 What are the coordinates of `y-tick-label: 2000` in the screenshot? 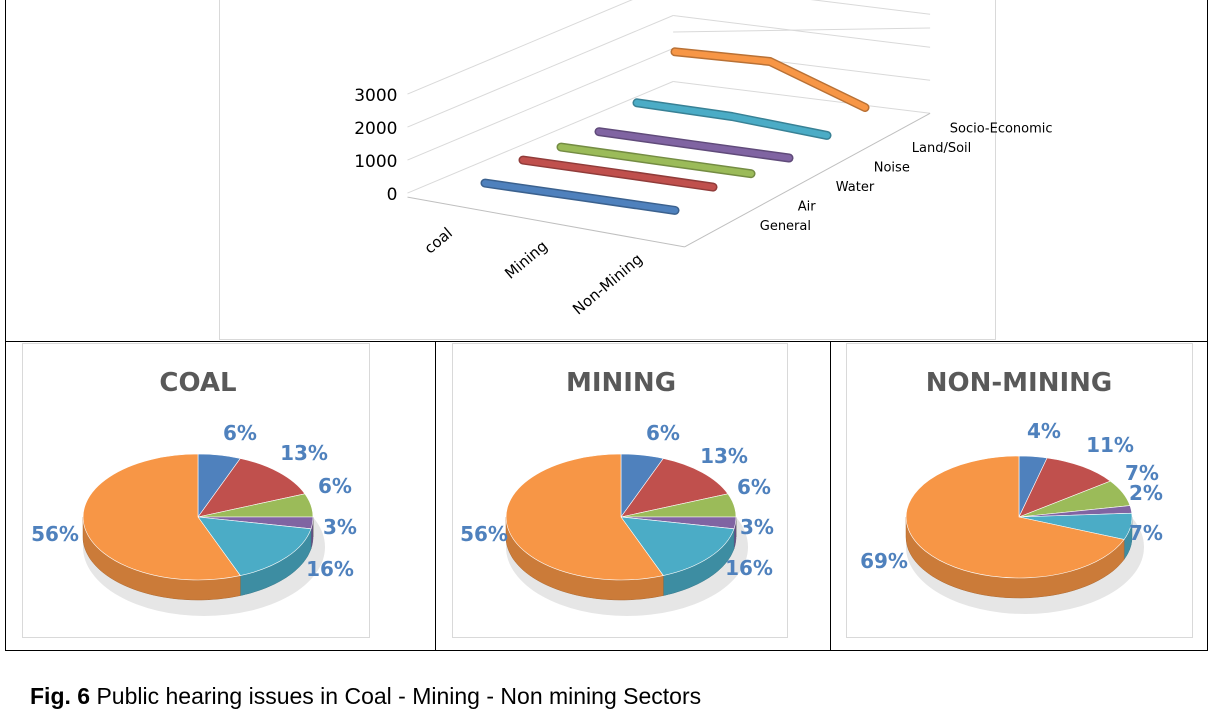 It's located at (375, 129).